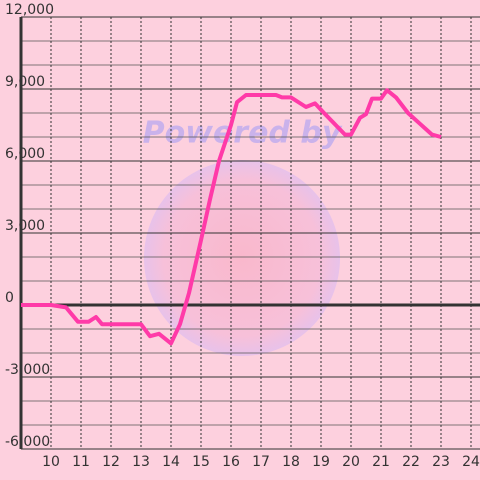 Image resolution: width=480 pixels, height=480 pixels. I want to click on y-tick-label: 12,000, so click(29, 10).